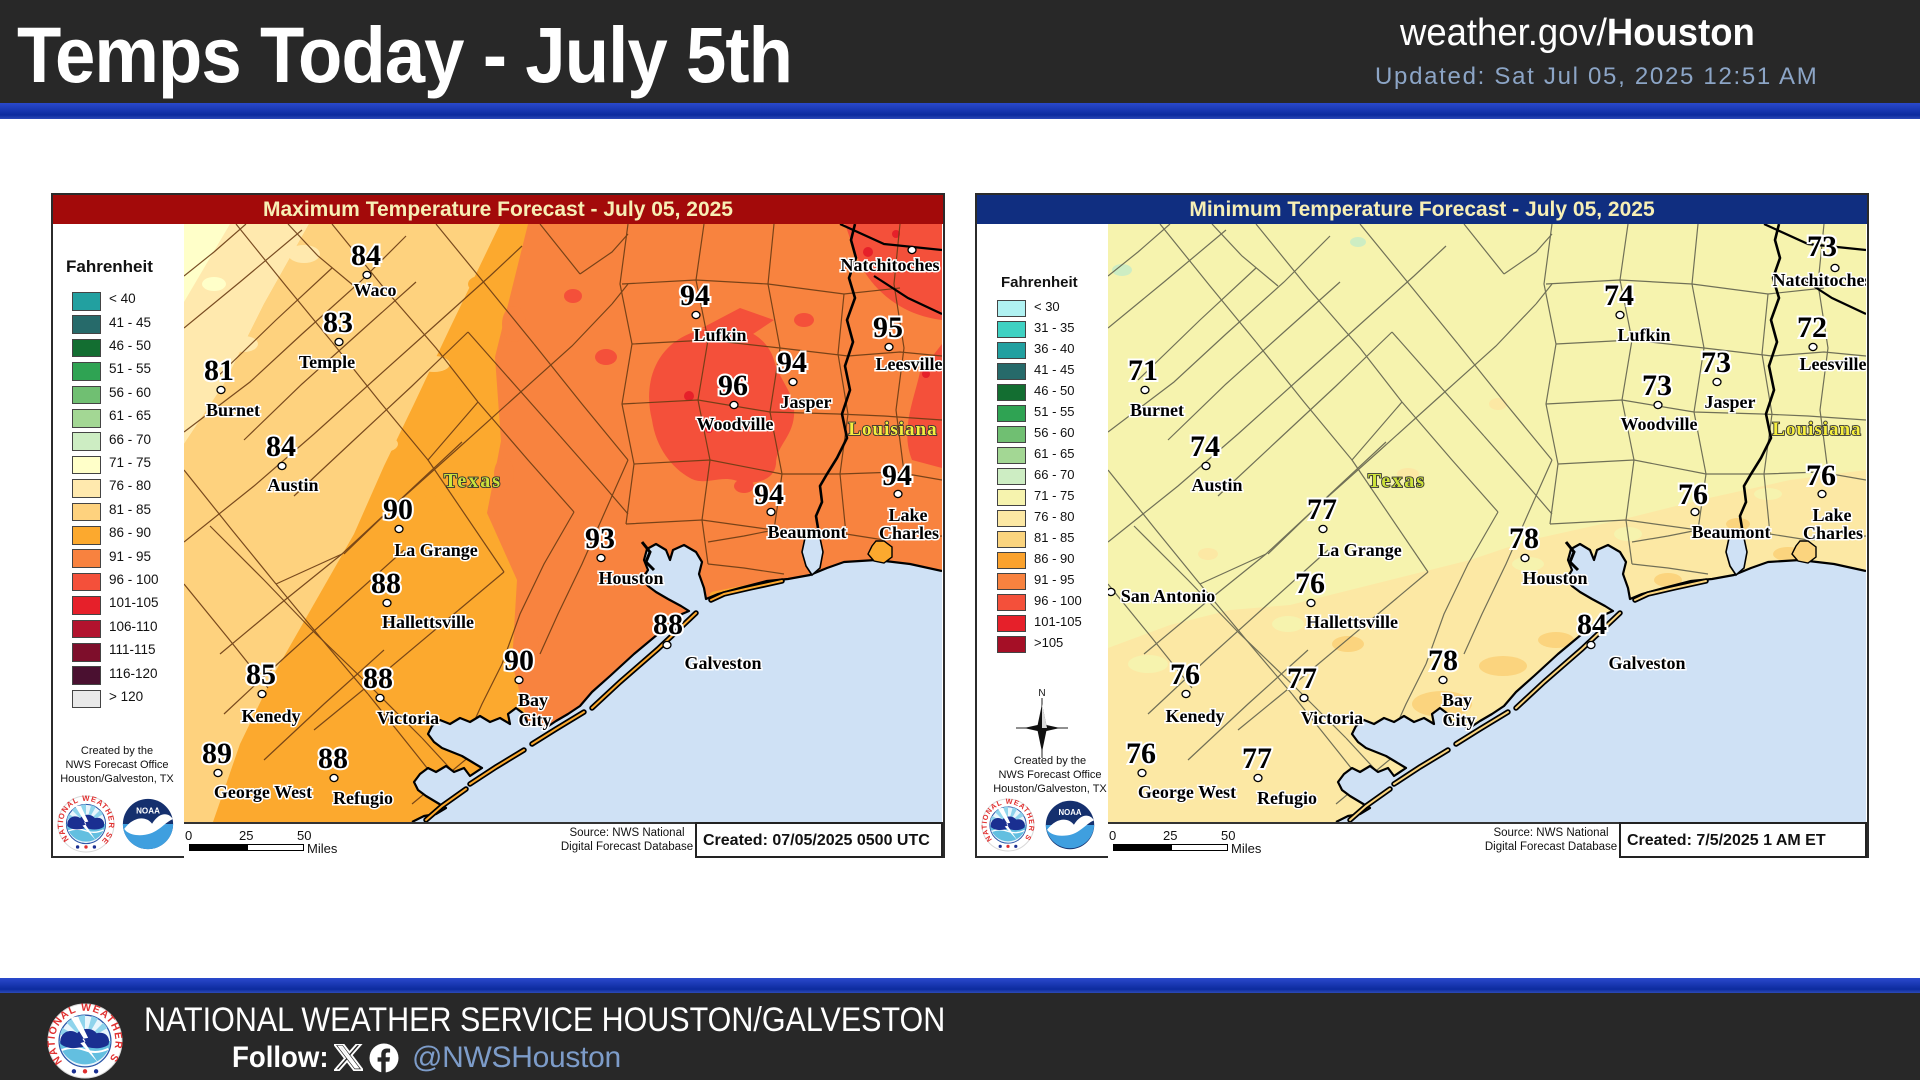 The image size is (1920, 1080). What do you see at coordinates (219, 370) in the screenshot?
I see `svg-text: 81` at bounding box center [219, 370].